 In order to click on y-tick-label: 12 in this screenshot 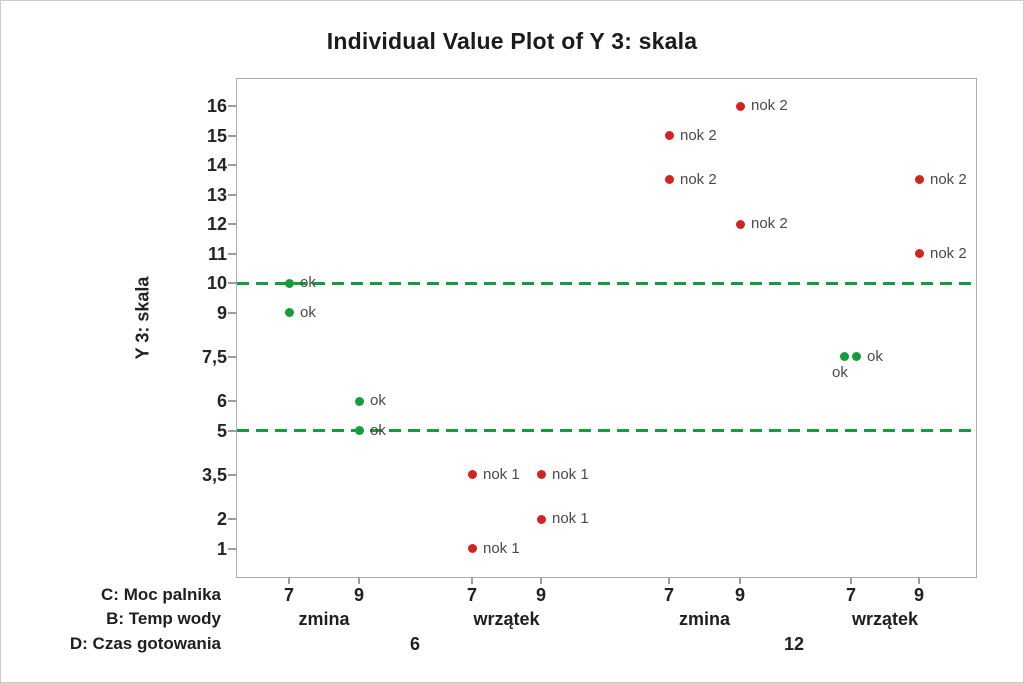, I will do `click(216, 224)`.